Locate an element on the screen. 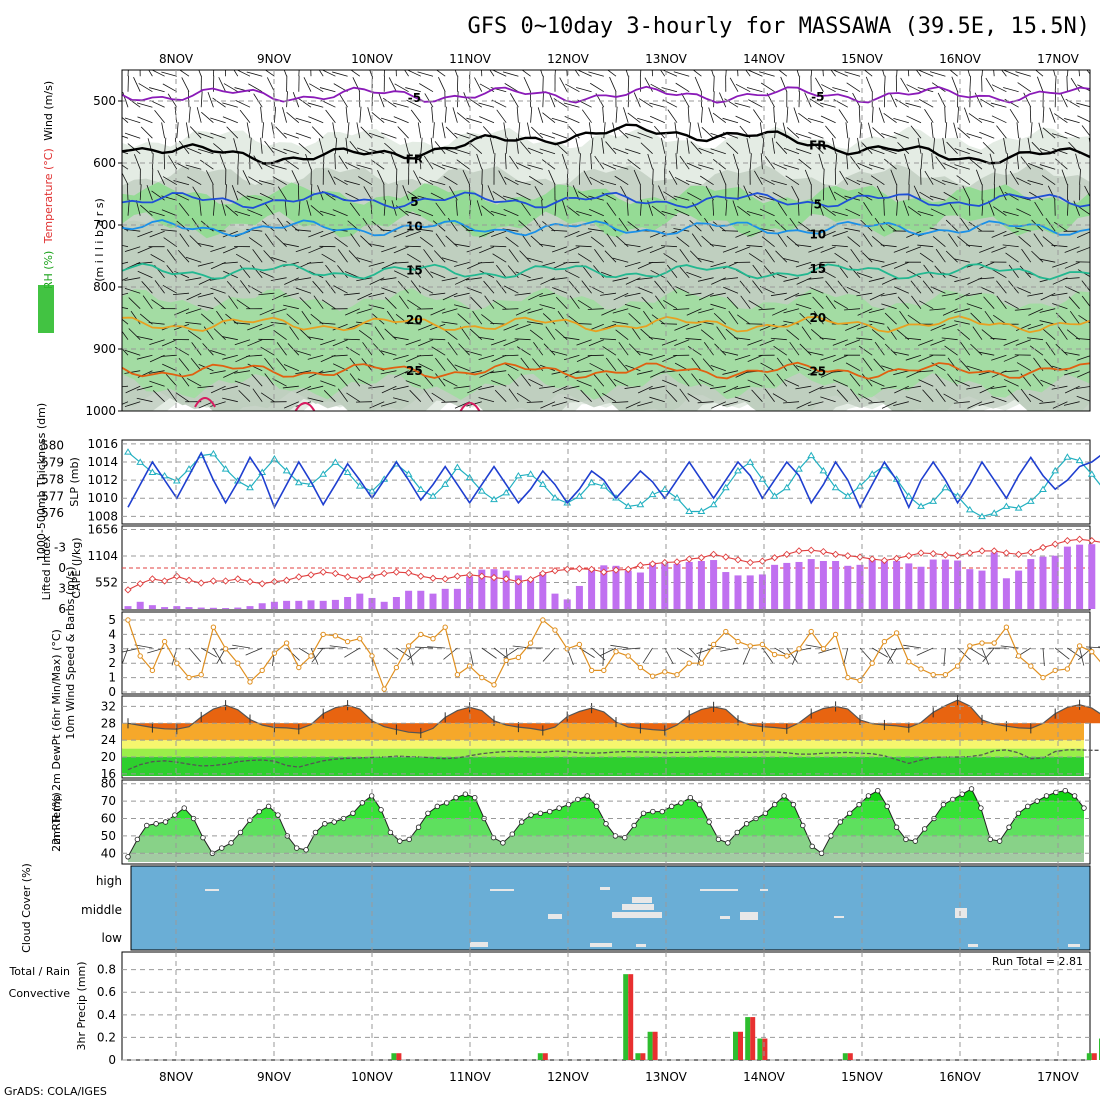  date-label-top: 14NOV is located at coordinates (764, 59).